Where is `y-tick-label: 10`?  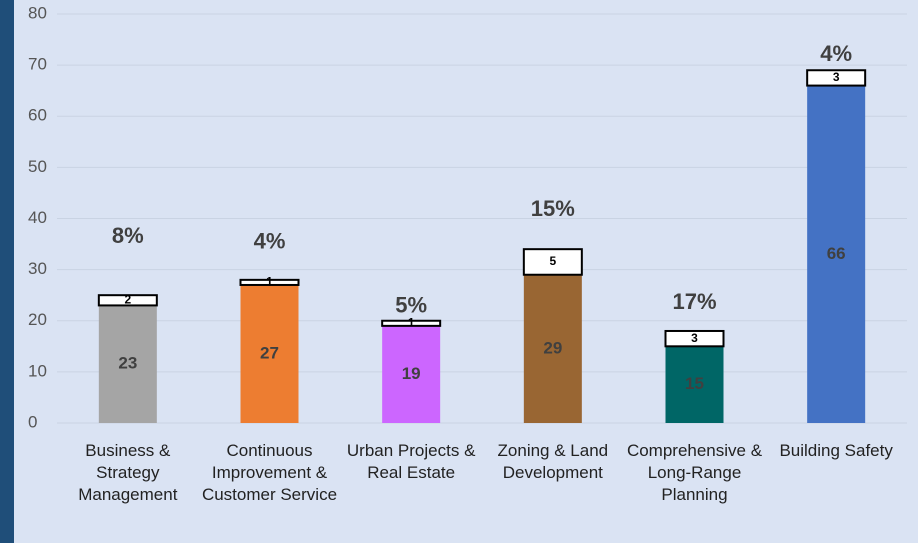
y-tick-label: 10 is located at coordinates (37, 370).